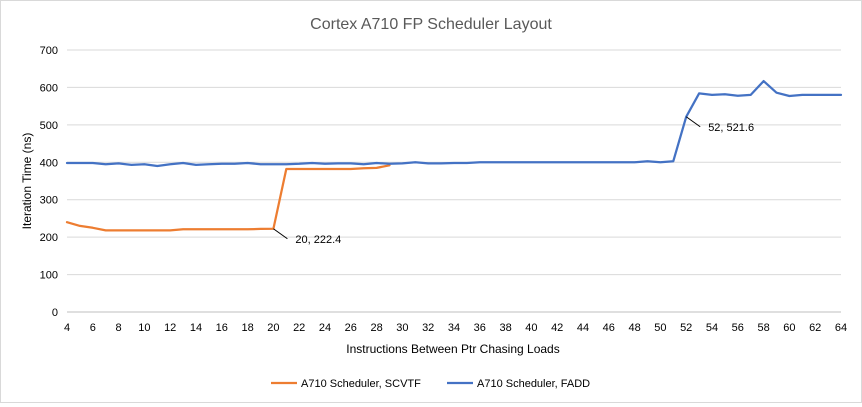 The width and height of the screenshot is (862, 407). I want to click on x-tick-label: 36, so click(480, 328).